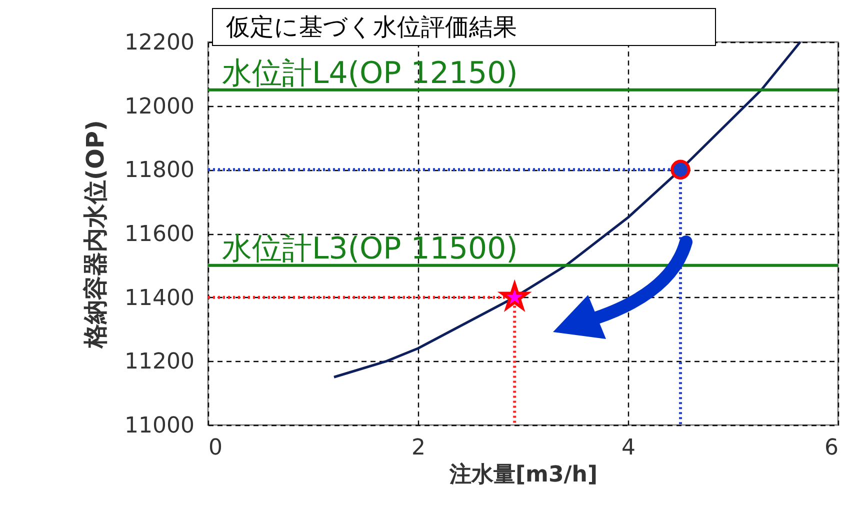 The image size is (867, 524). Describe the element at coordinates (370, 73) in the screenshot. I see `ref-line-label: 水位計L4(OP 12150)` at that location.